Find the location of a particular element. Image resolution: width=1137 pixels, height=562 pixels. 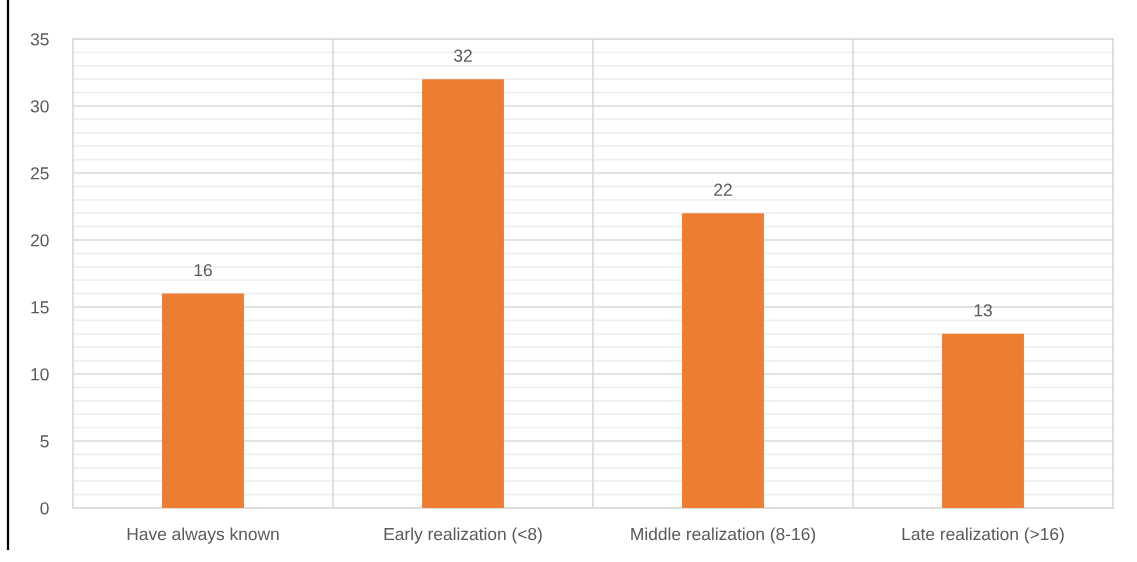

y-tick-label: 30 is located at coordinates (39, 106).